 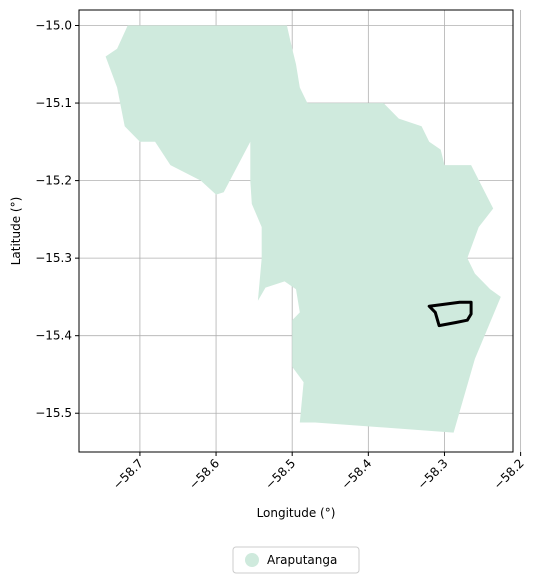 What do you see at coordinates (280, 474) in the screenshot?
I see `x-tick-label: −58.5` at bounding box center [280, 474].